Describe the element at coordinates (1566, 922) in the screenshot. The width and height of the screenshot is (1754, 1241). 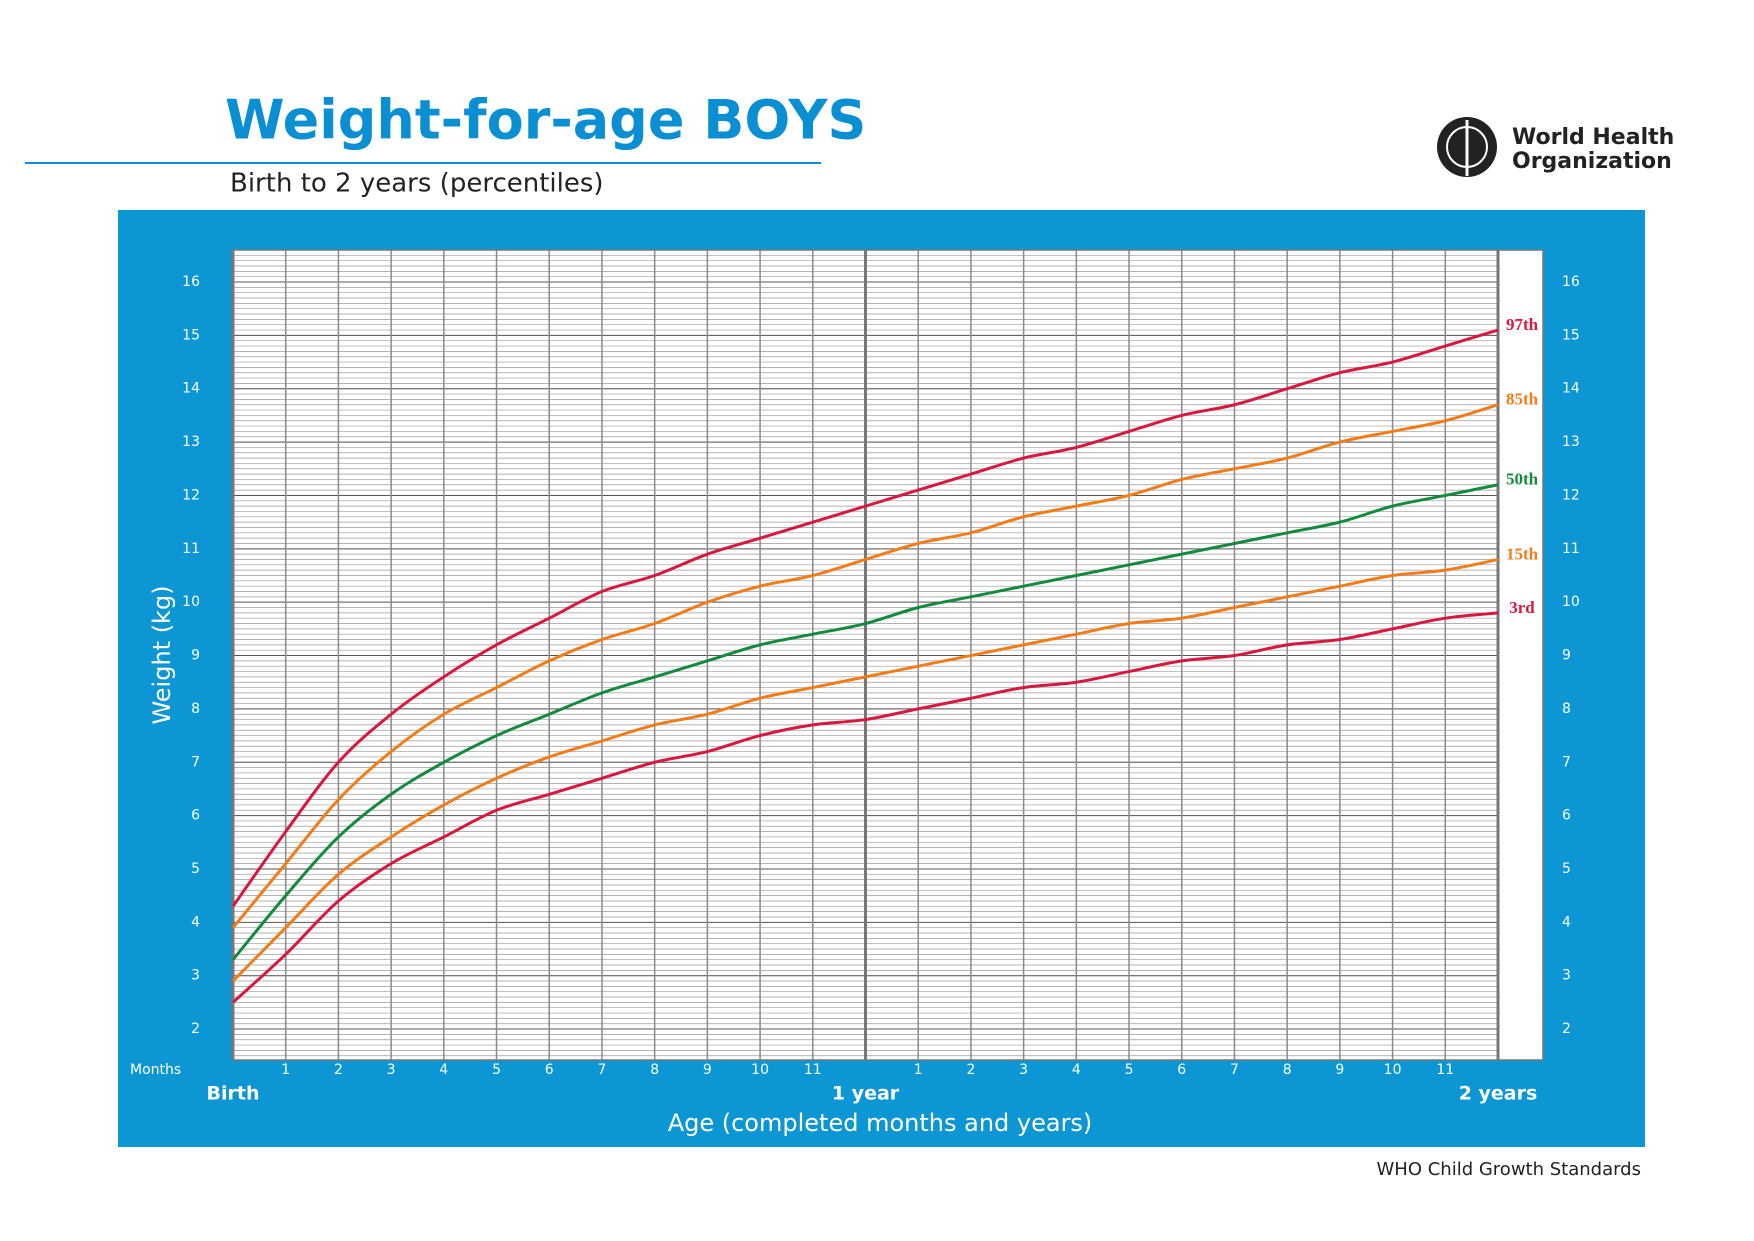
I see `y-tick-label-right: 4` at that location.